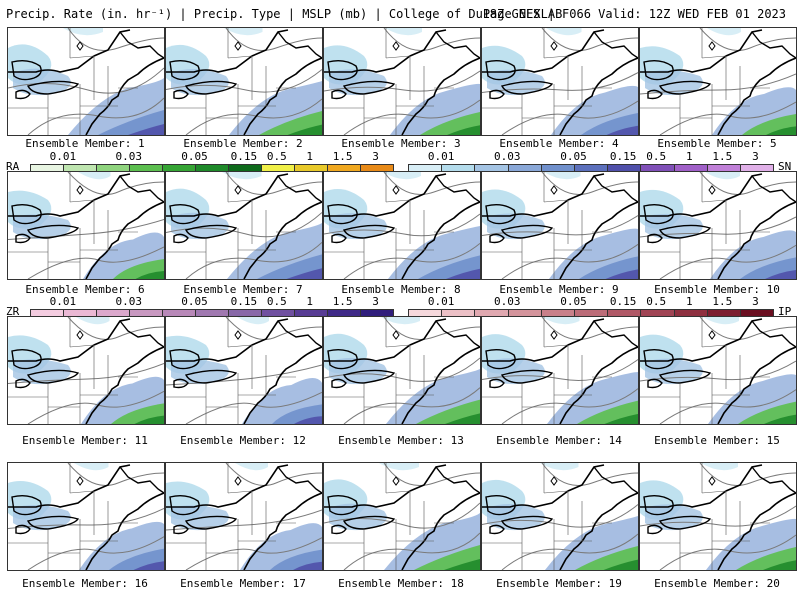 The width and height of the screenshot is (800, 600). What do you see at coordinates (401, 440) in the screenshot?
I see `ensemble-member-caption: Ensemble Member: 13` at bounding box center [401, 440].